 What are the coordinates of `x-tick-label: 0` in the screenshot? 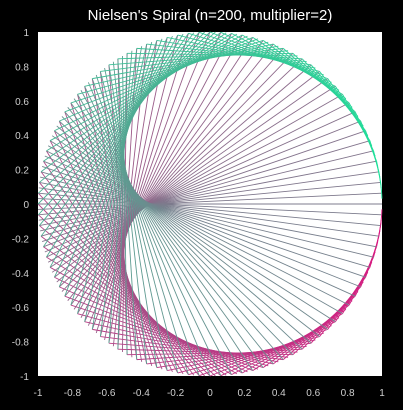 It's located at (210, 393).